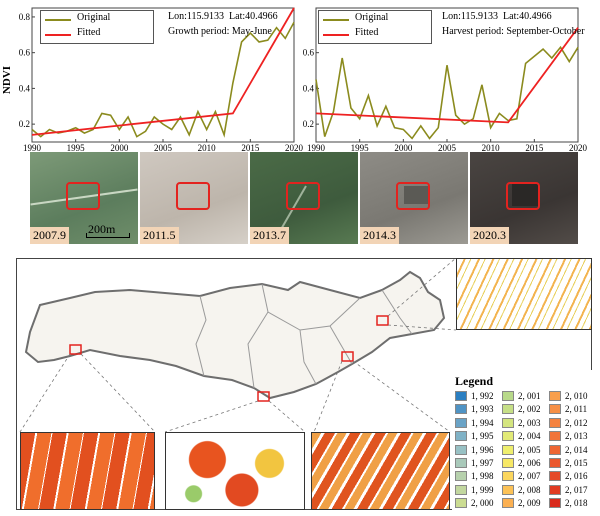  Describe the element at coordinates (336, 35) in the screenshot. I see `fitted-line-swatch` at that location.